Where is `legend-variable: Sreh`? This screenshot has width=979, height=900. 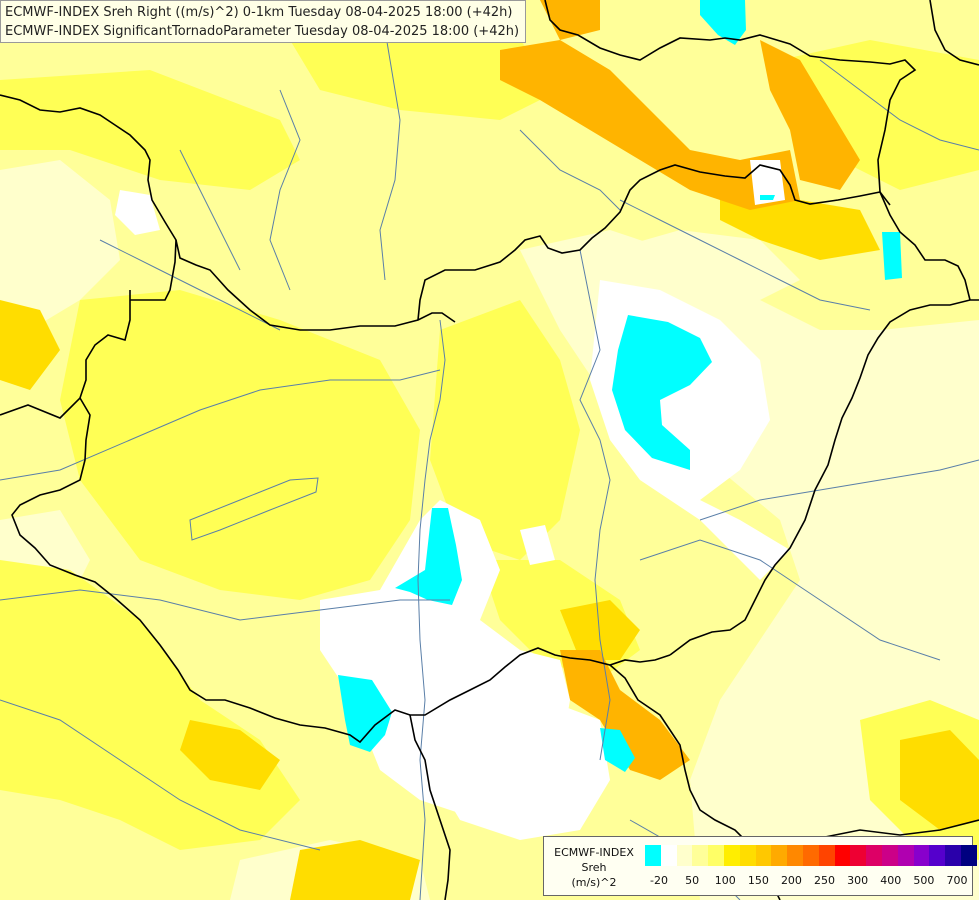 legend-variable: Sreh is located at coordinates (594, 867).